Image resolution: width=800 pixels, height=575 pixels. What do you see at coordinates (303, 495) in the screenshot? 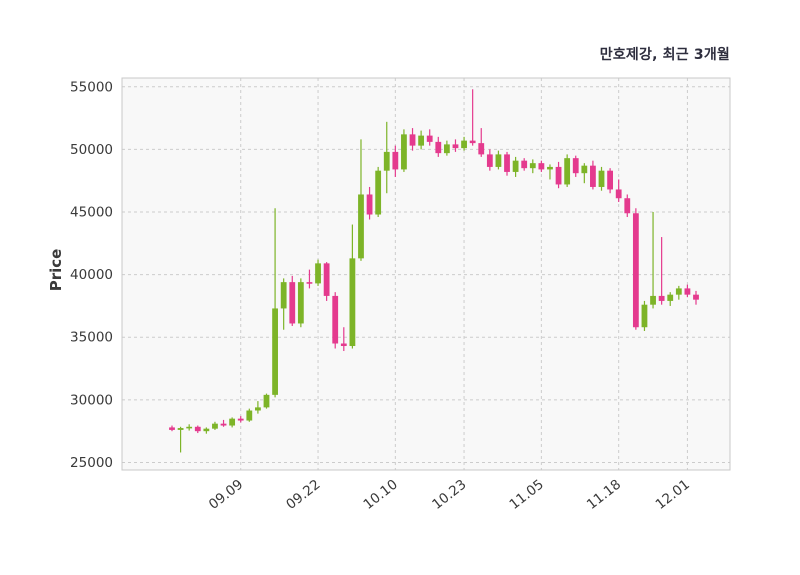
I see `x-tick-label: 09.22` at bounding box center [303, 495].